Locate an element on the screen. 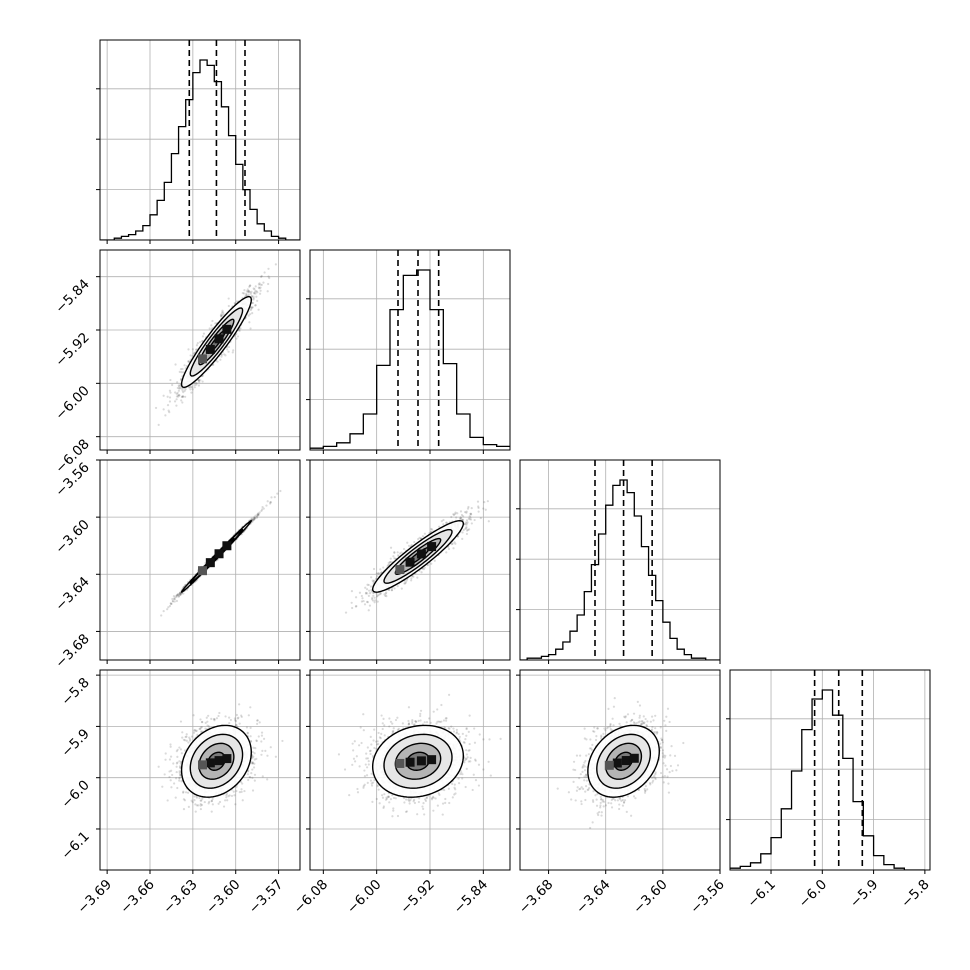 This screenshot has height=970, width=970. density-peak-cell is located at coordinates (227, 546).